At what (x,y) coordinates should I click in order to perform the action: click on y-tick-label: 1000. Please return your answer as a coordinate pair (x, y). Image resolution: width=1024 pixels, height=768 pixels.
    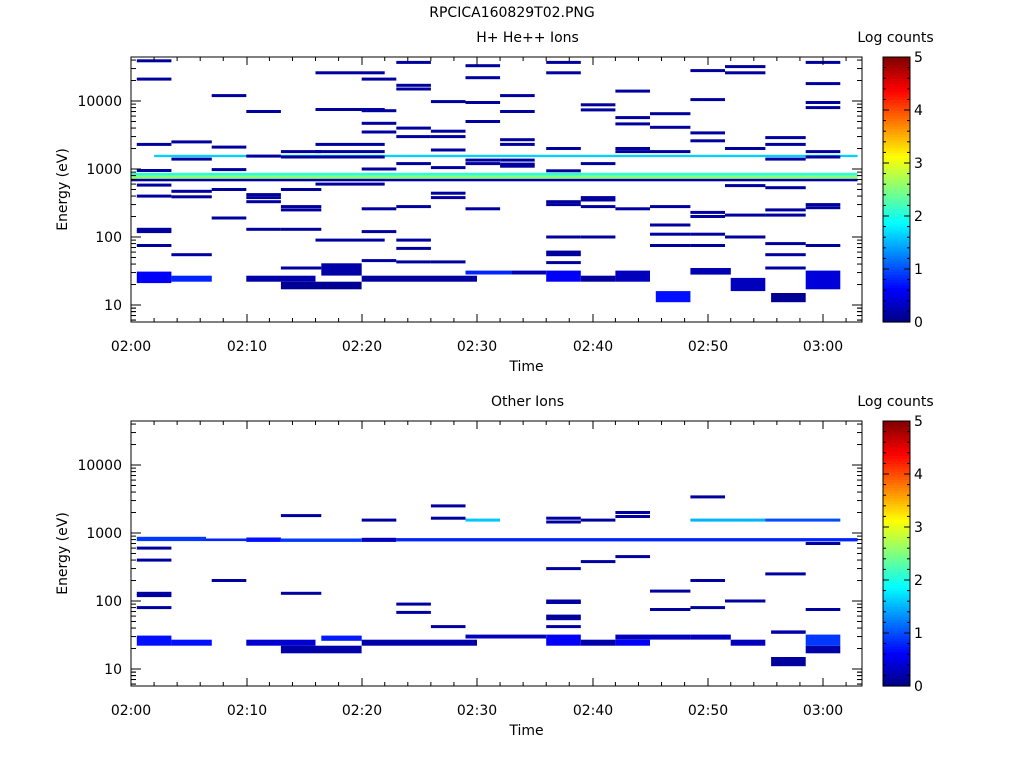
    Looking at the image, I should click on (104, 170).